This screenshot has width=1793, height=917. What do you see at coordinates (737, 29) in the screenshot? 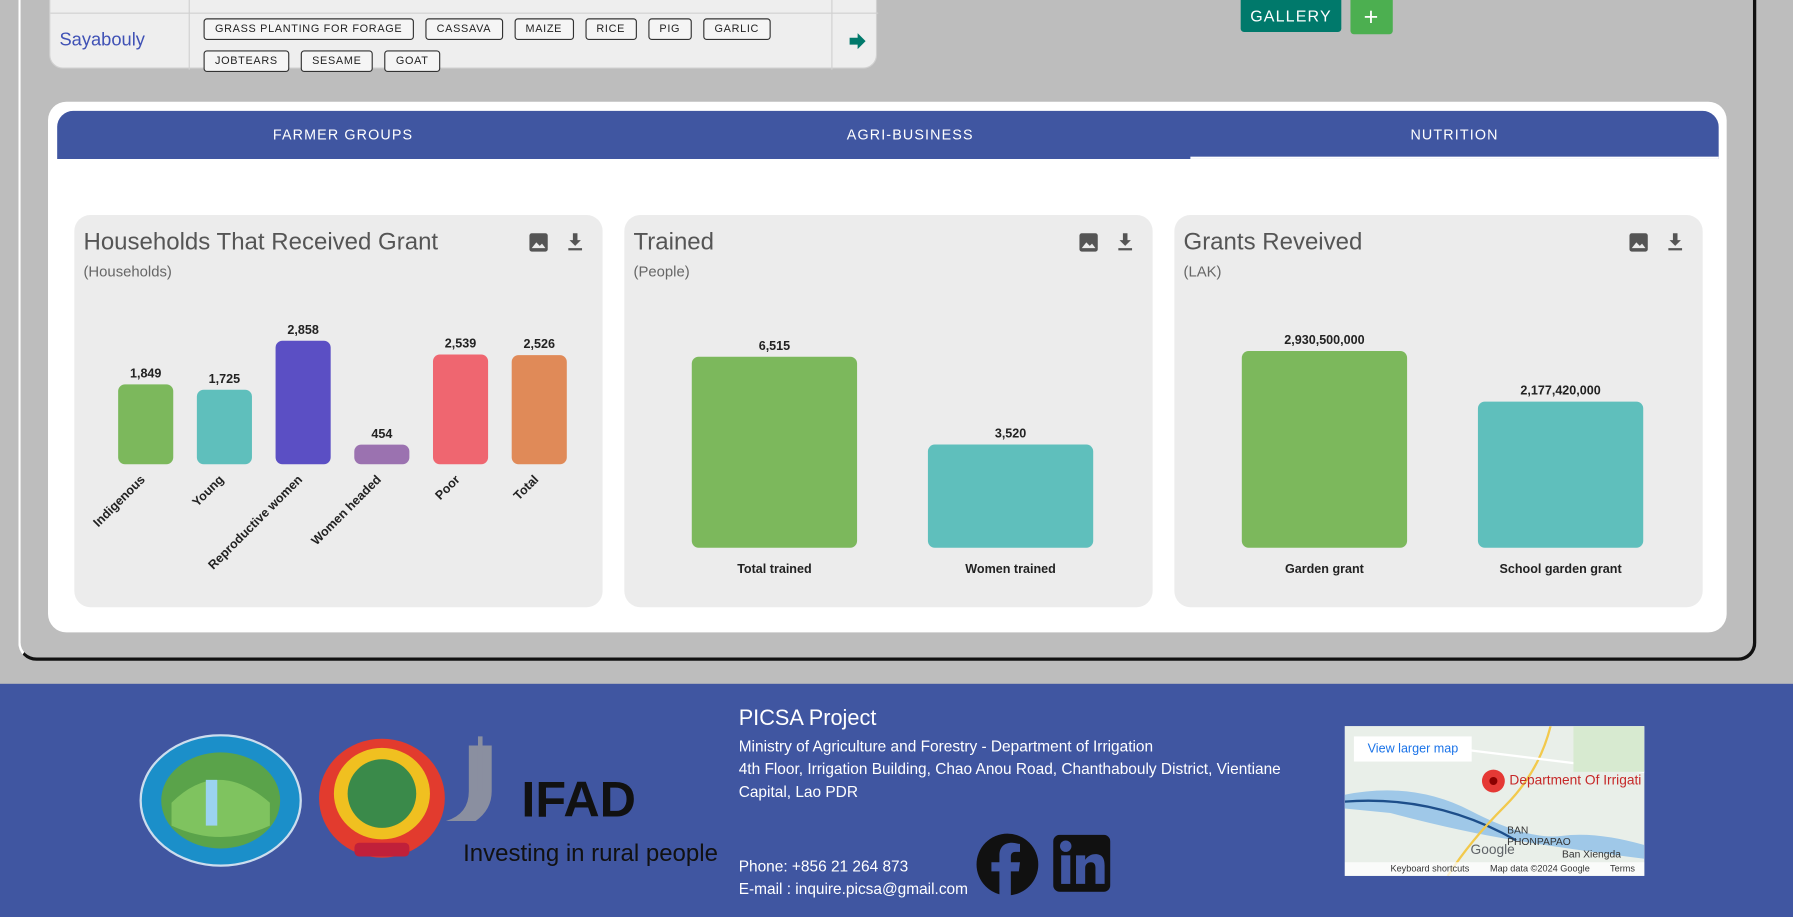
I see `tag: GARLIC` at bounding box center [737, 29].